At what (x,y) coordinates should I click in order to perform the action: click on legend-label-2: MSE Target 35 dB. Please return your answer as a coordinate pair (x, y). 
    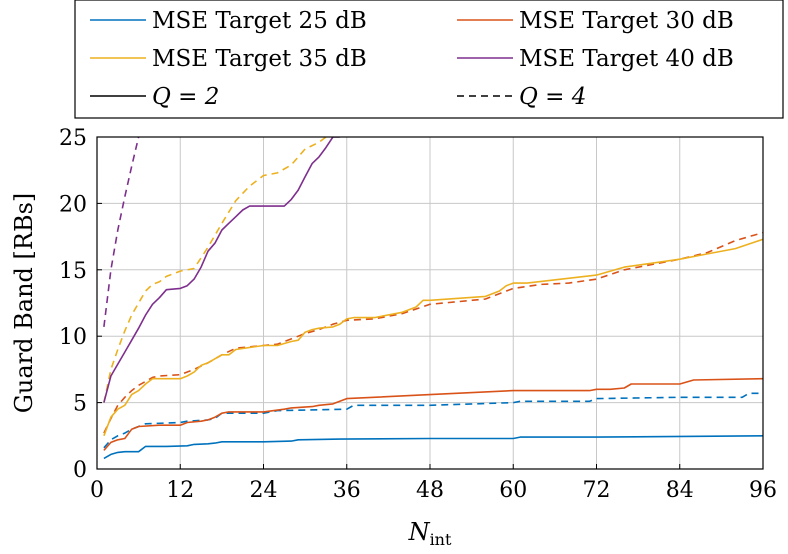
    Looking at the image, I should click on (259, 59).